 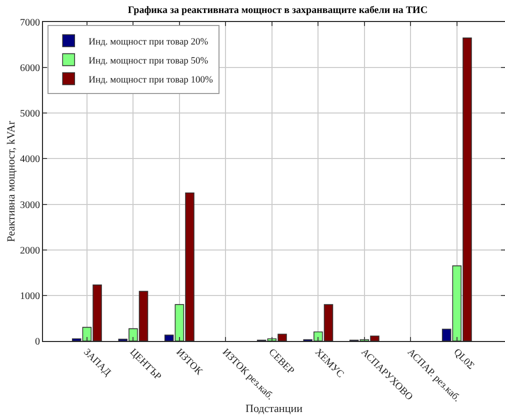 What do you see at coordinates (274, 409) in the screenshot?
I see `x-axis-title: Подстанции` at bounding box center [274, 409].